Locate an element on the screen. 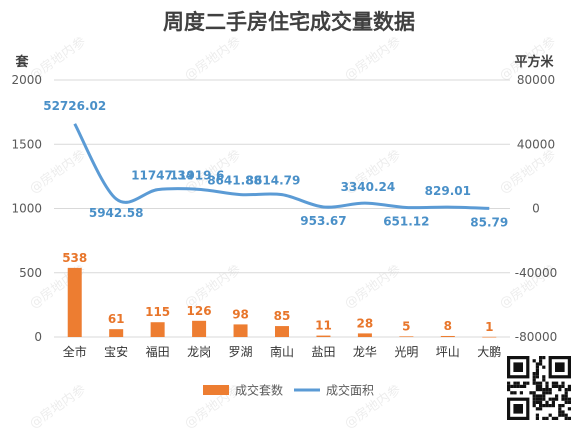  left-tick-label: 500 is located at coordinates (30, 273).